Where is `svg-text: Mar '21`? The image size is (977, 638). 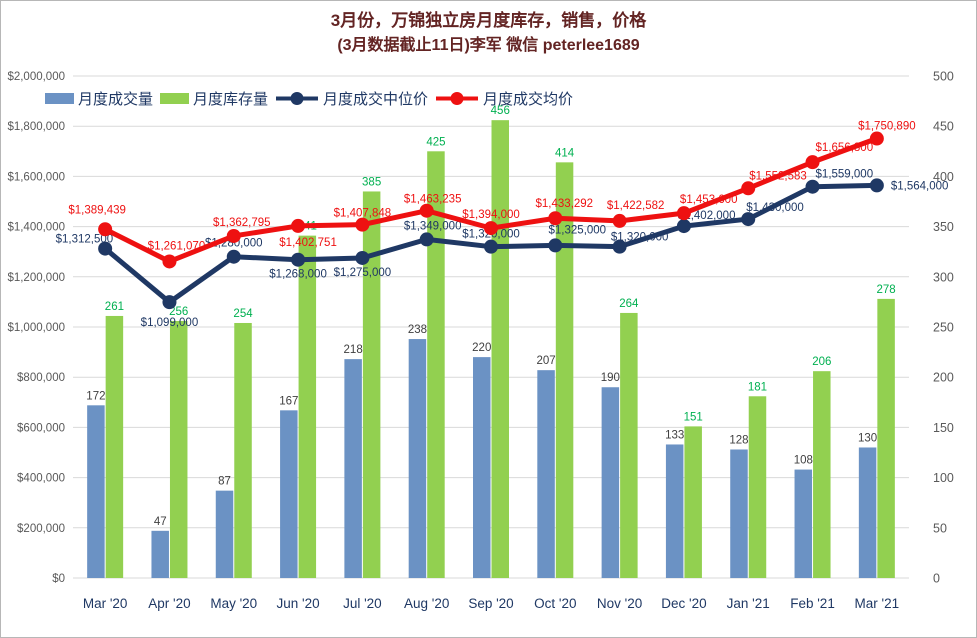
svg-text: Mar '21 is located at coordinates (877, 603).